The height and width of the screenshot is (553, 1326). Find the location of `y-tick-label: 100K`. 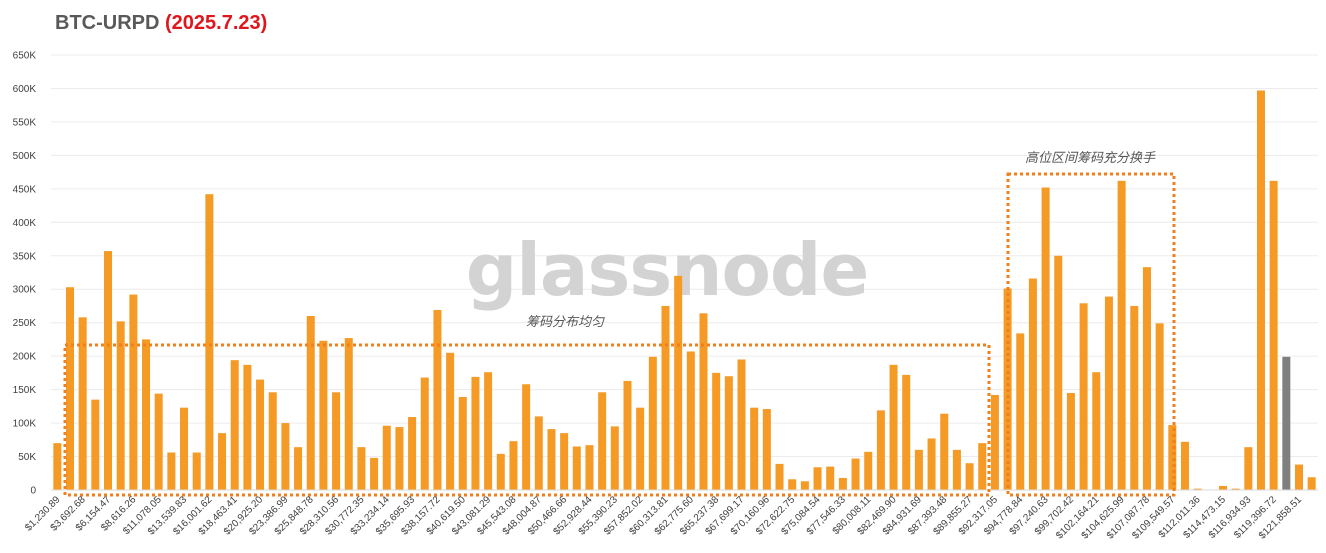

y-tick-label: 100K is located at coordinates (25, 424).